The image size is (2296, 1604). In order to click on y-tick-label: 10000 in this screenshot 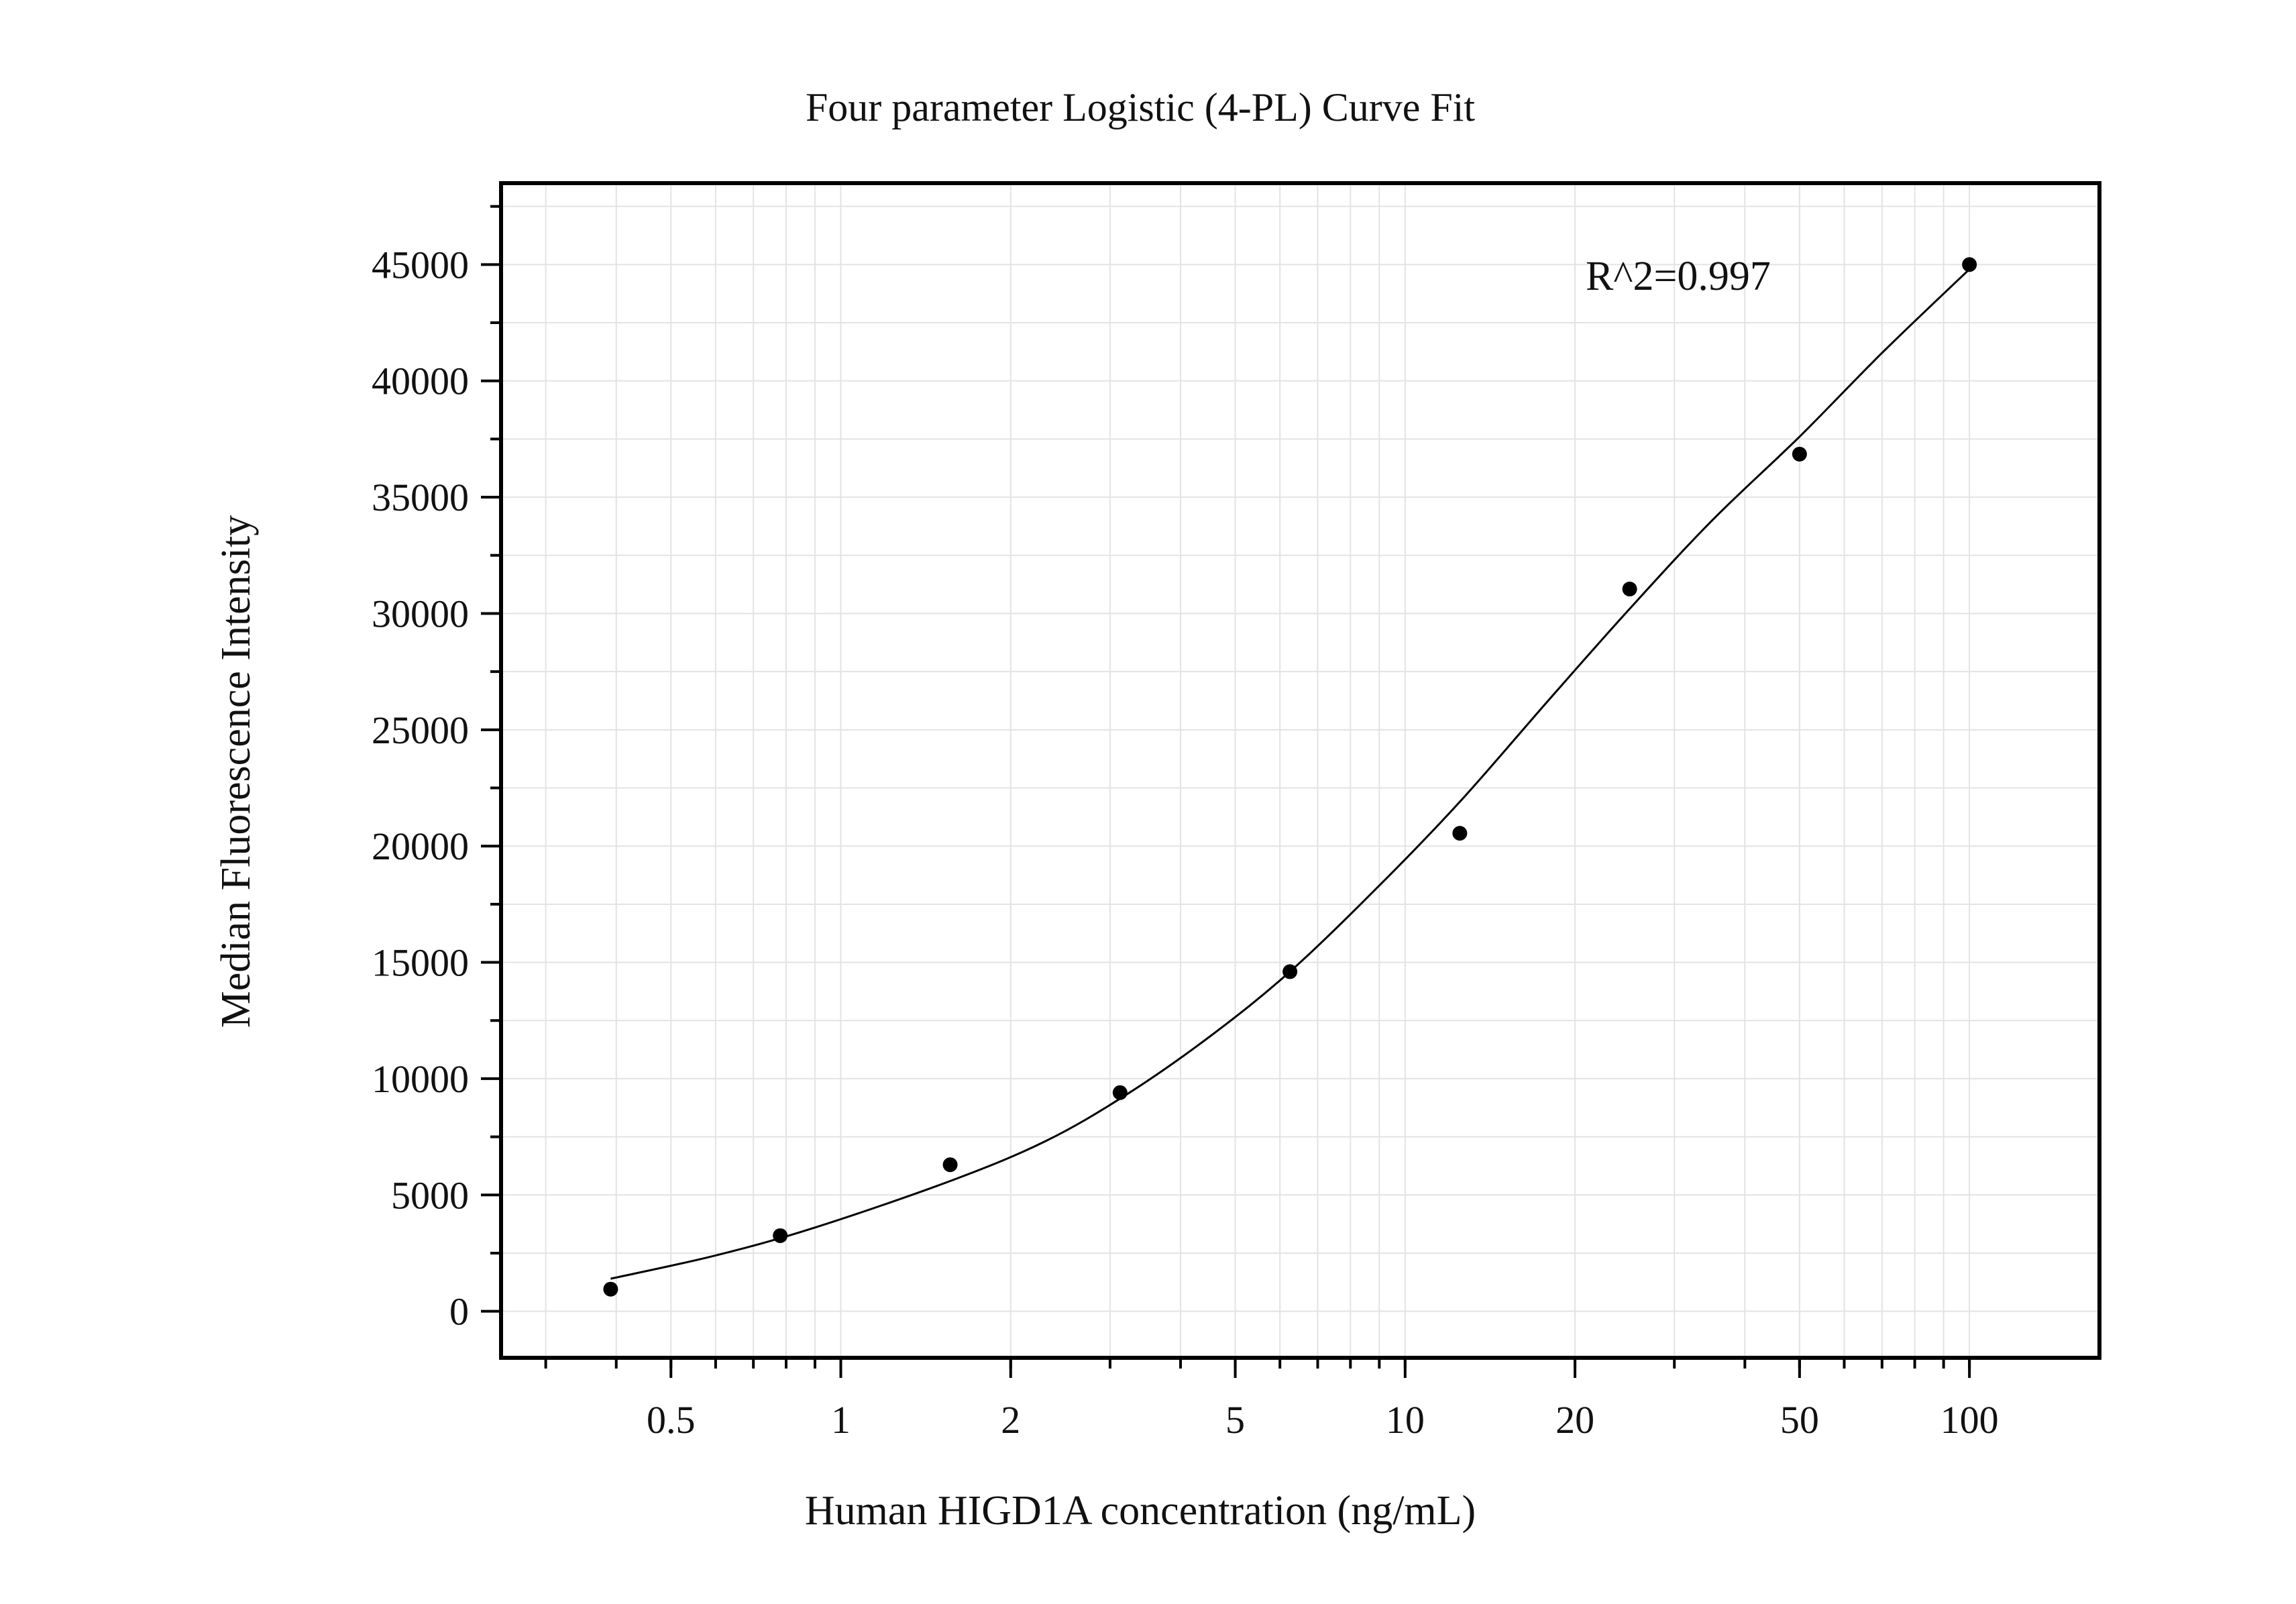, I will do `click(420, 1079)`.